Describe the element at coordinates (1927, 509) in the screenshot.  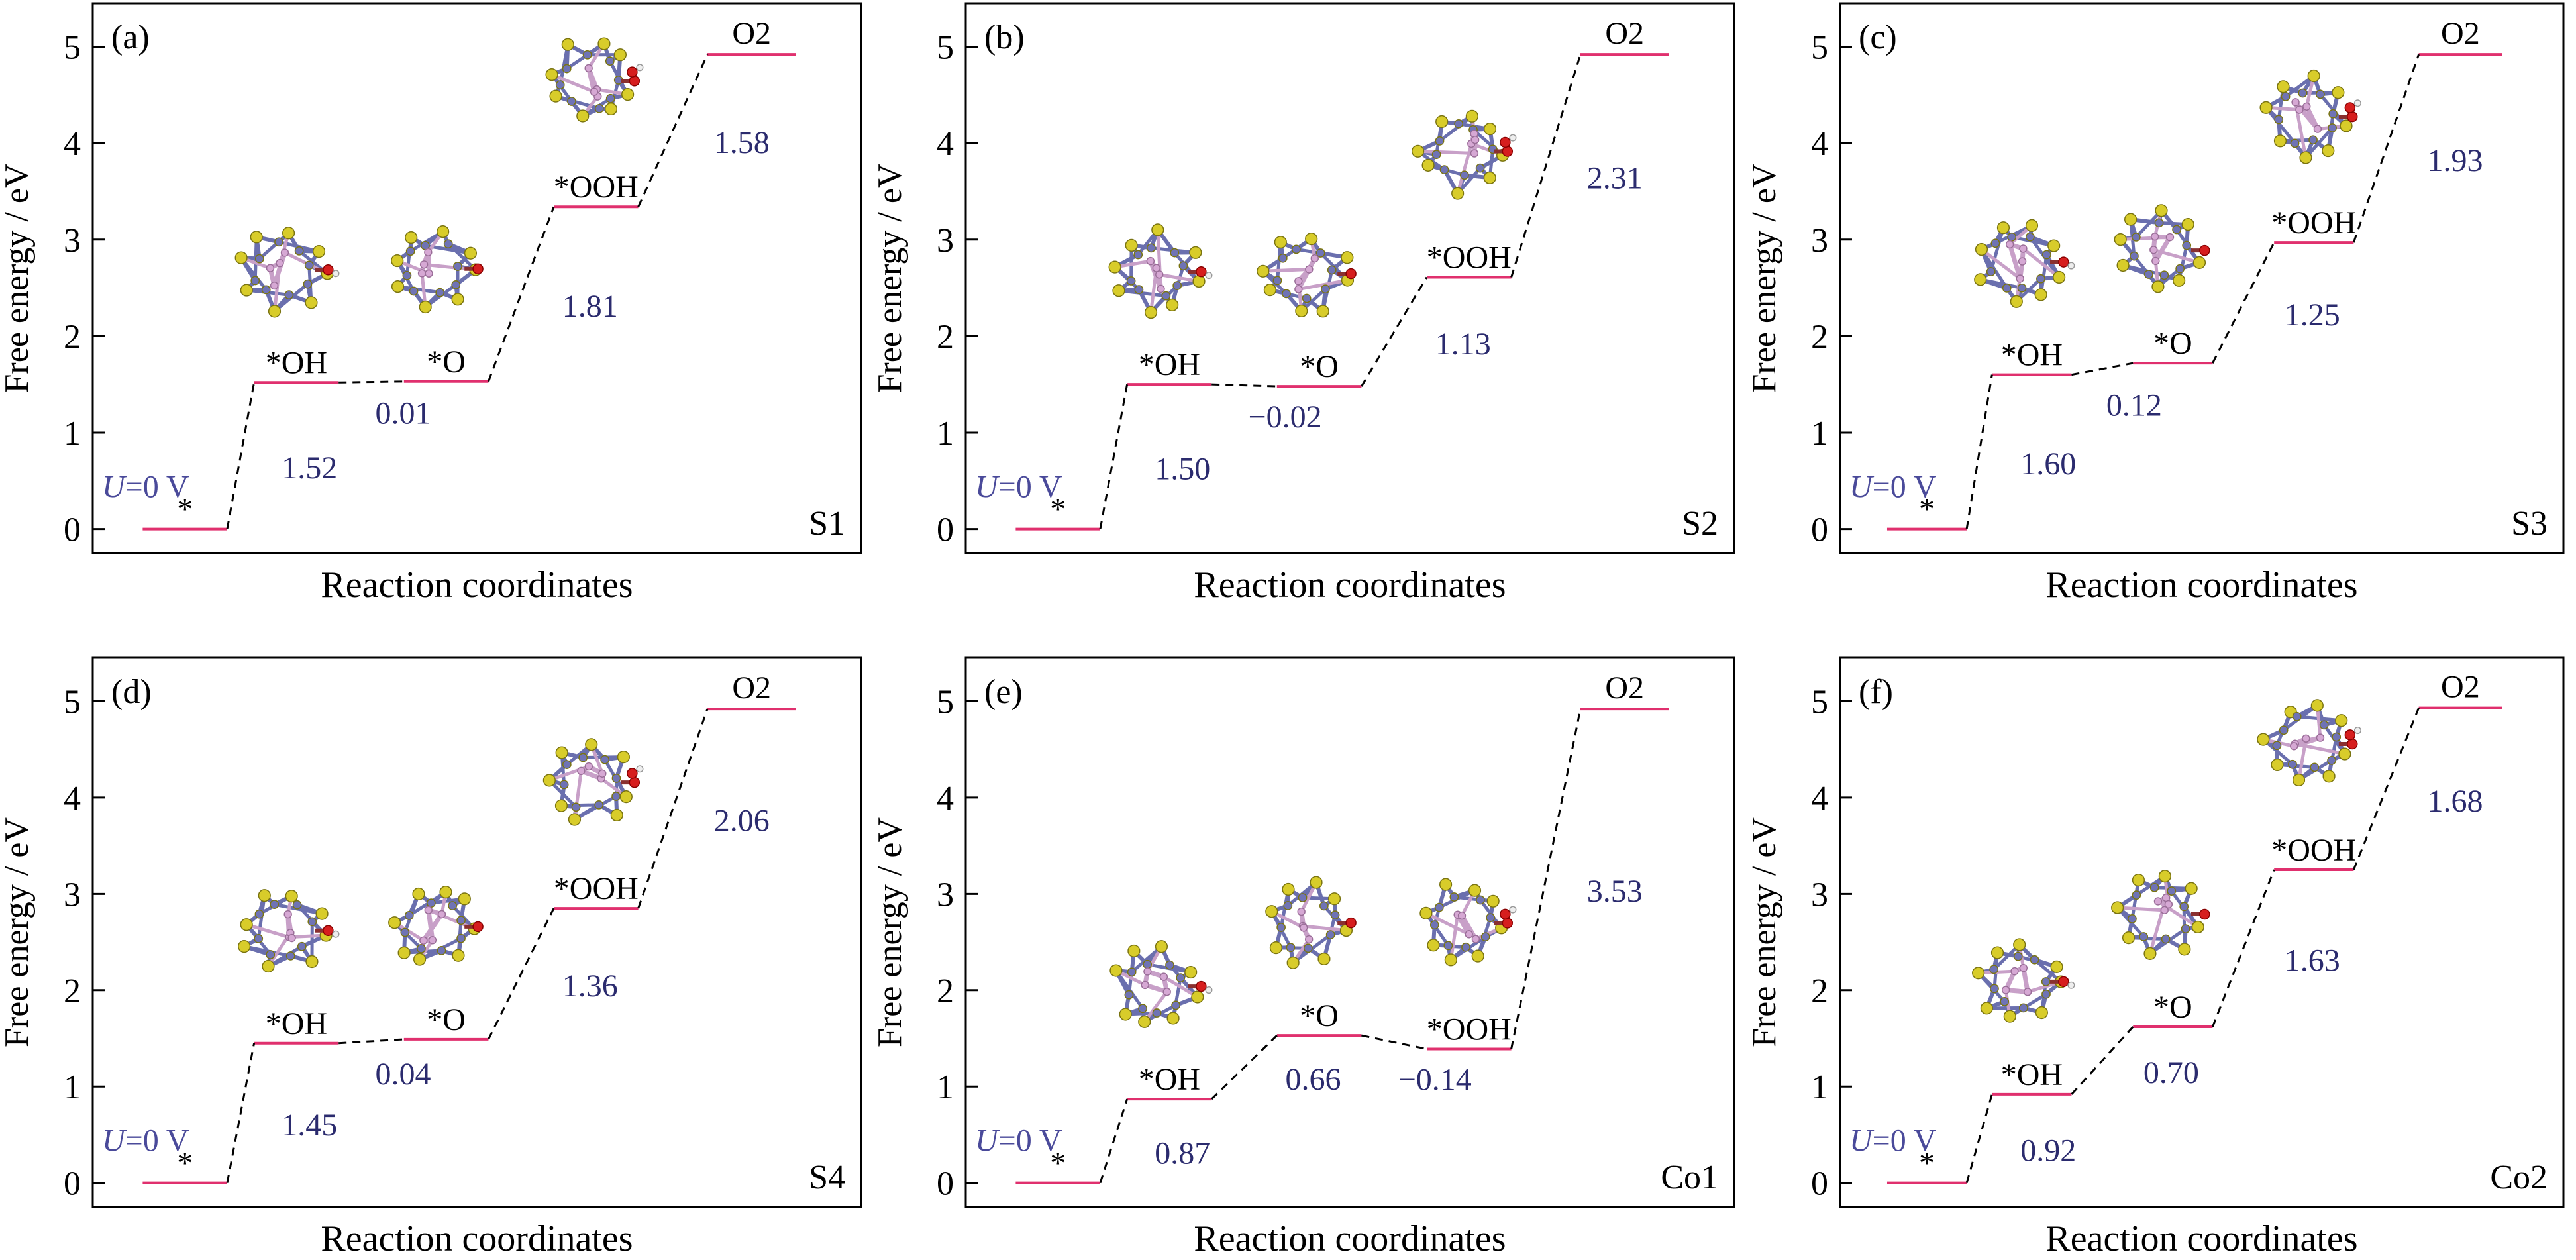
I see `step-label: *` at that location.